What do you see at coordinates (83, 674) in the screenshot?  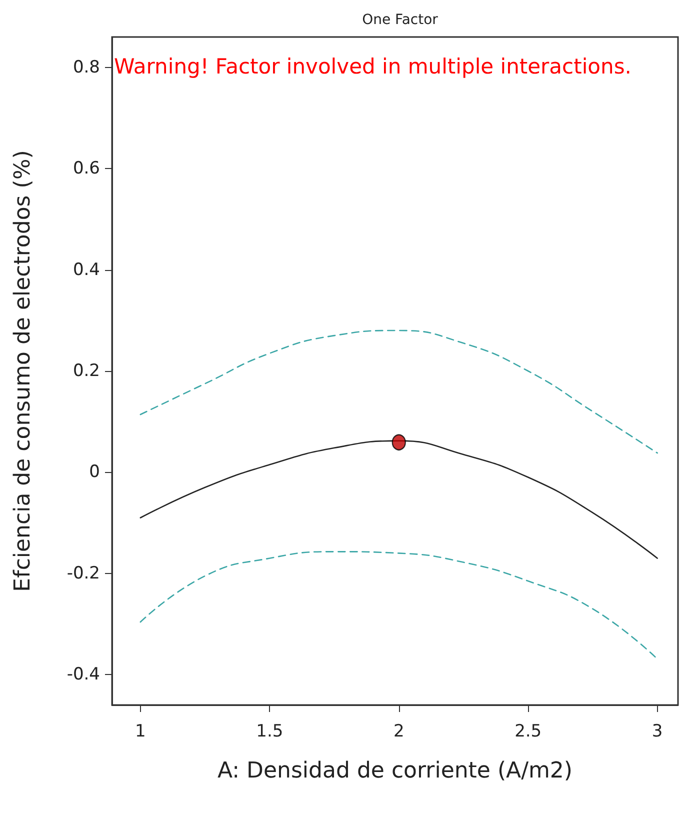 I see `y-tick-label: -0.4` at bounding box center [83, 674].